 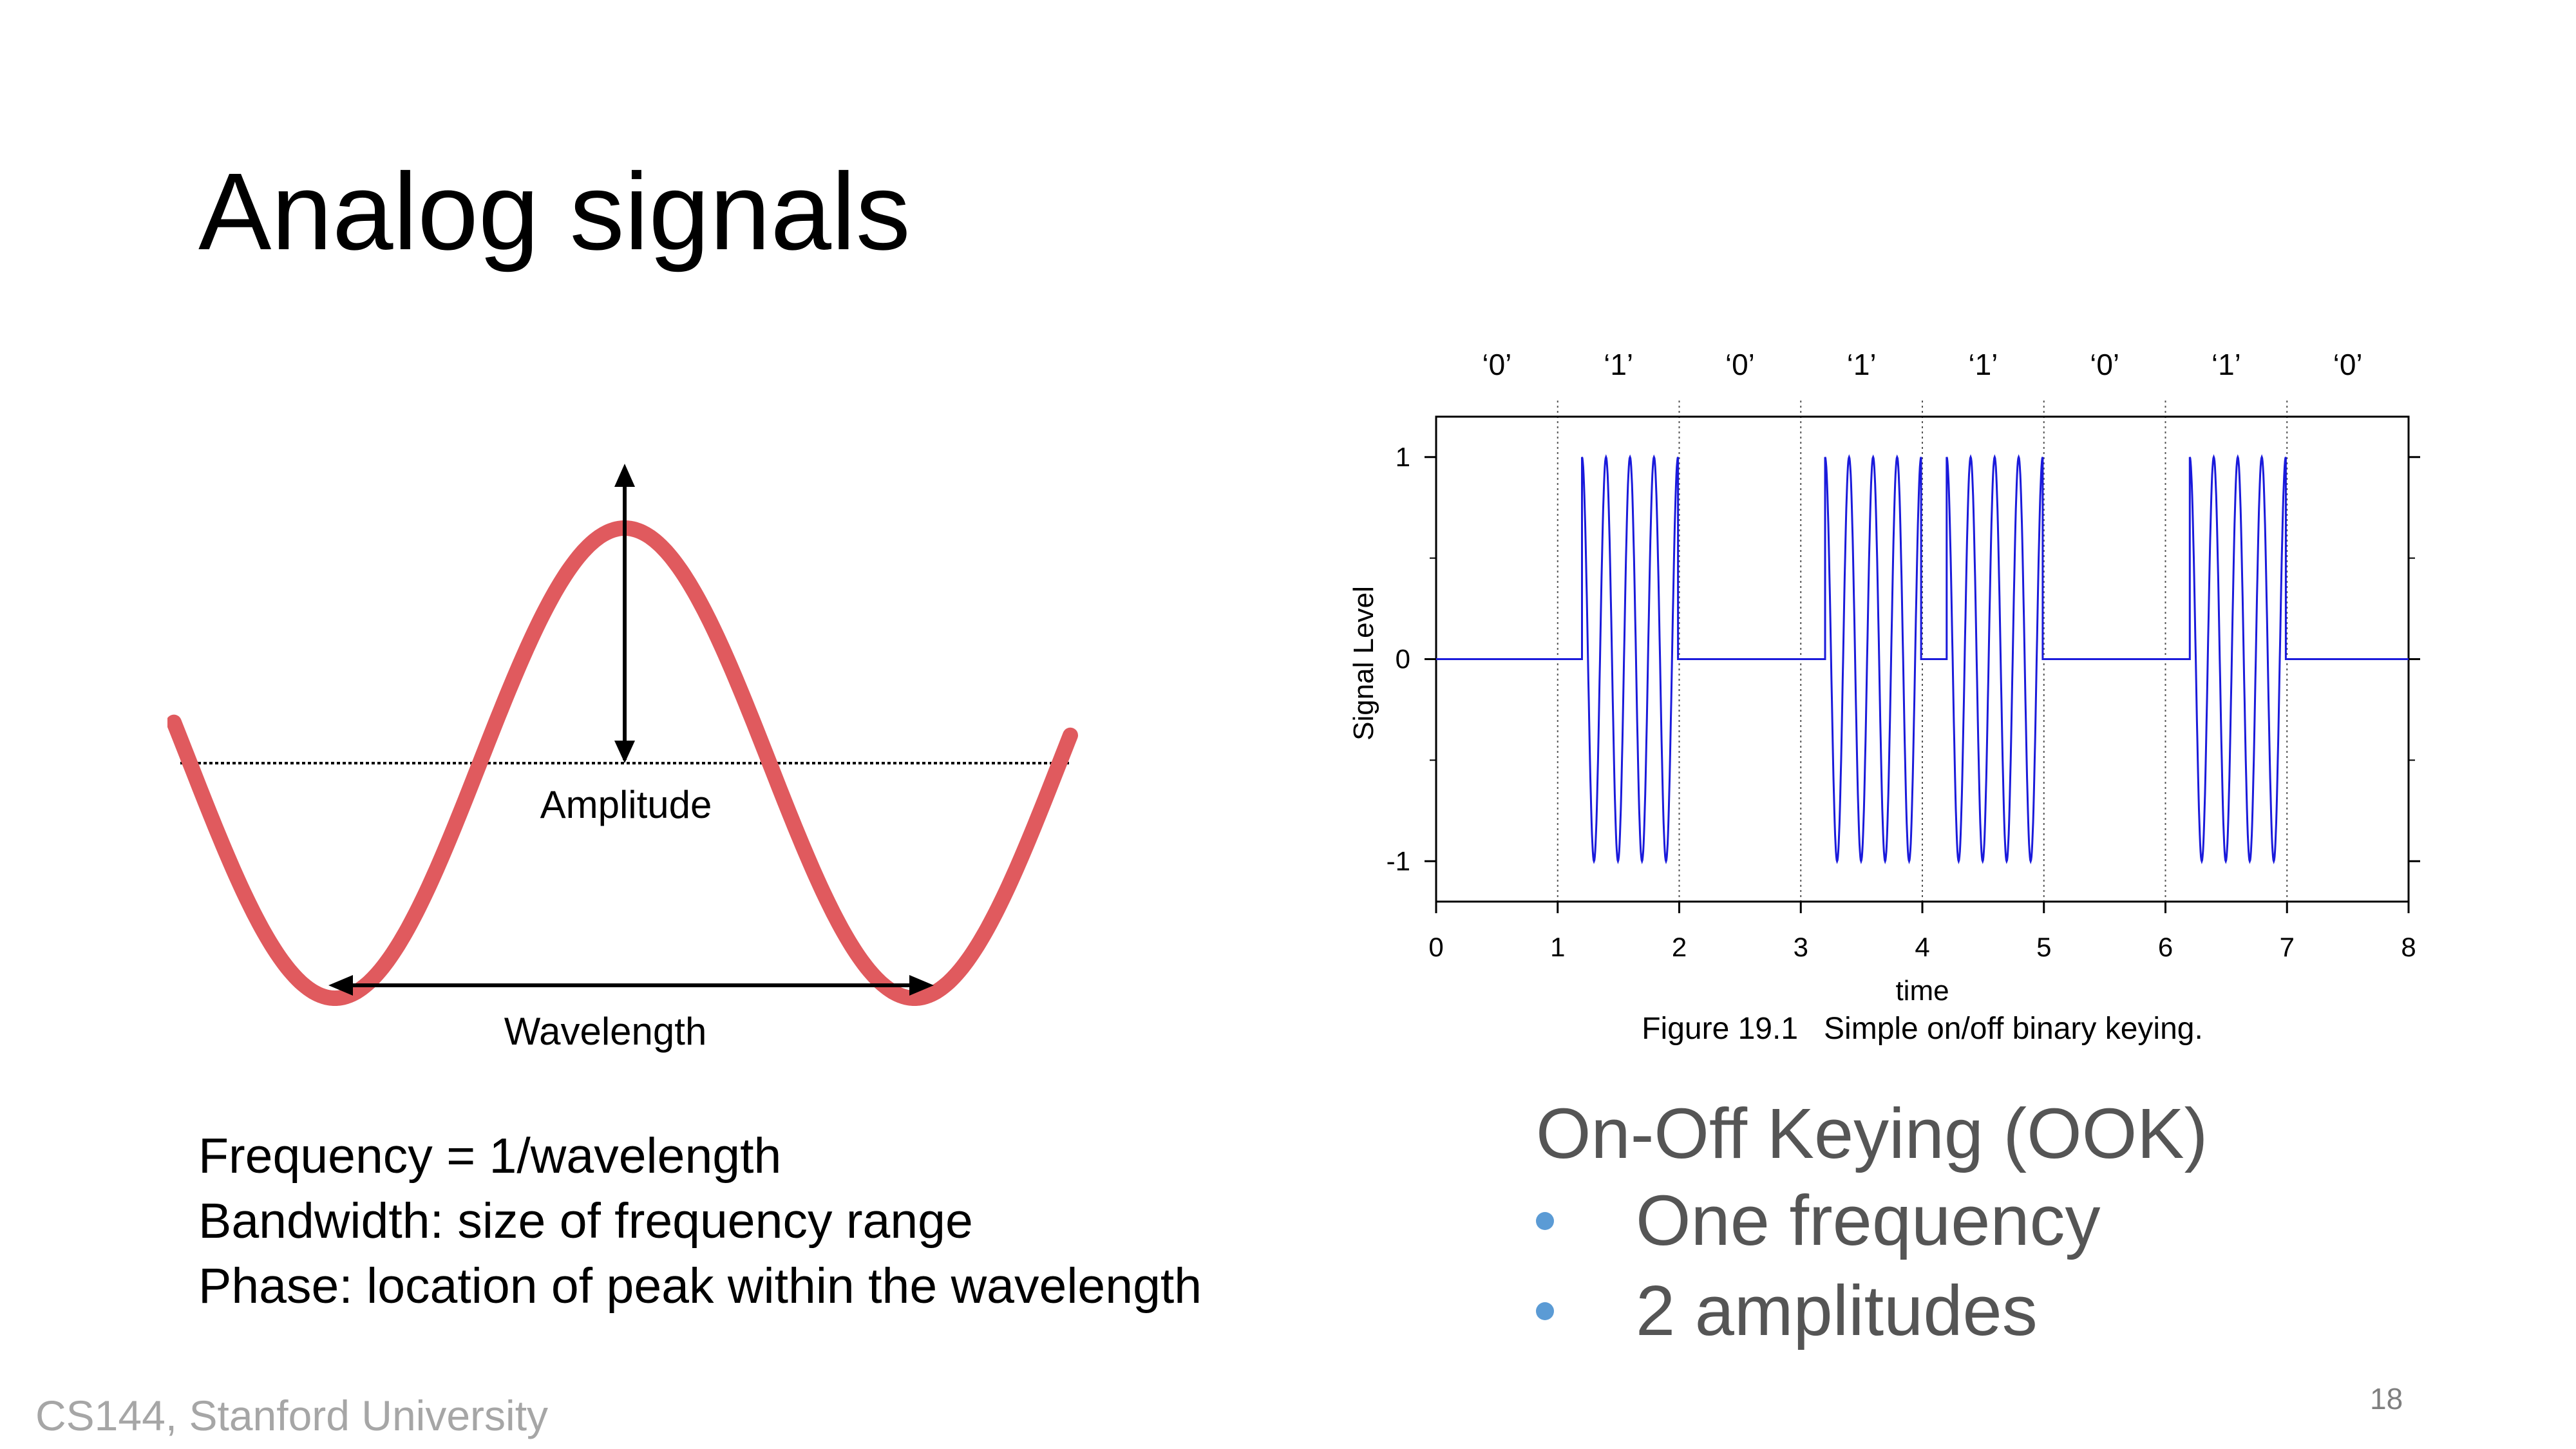 I want to click on sine-wave-diagram: Amplitude Wavelength, so click(x=622, y=758).